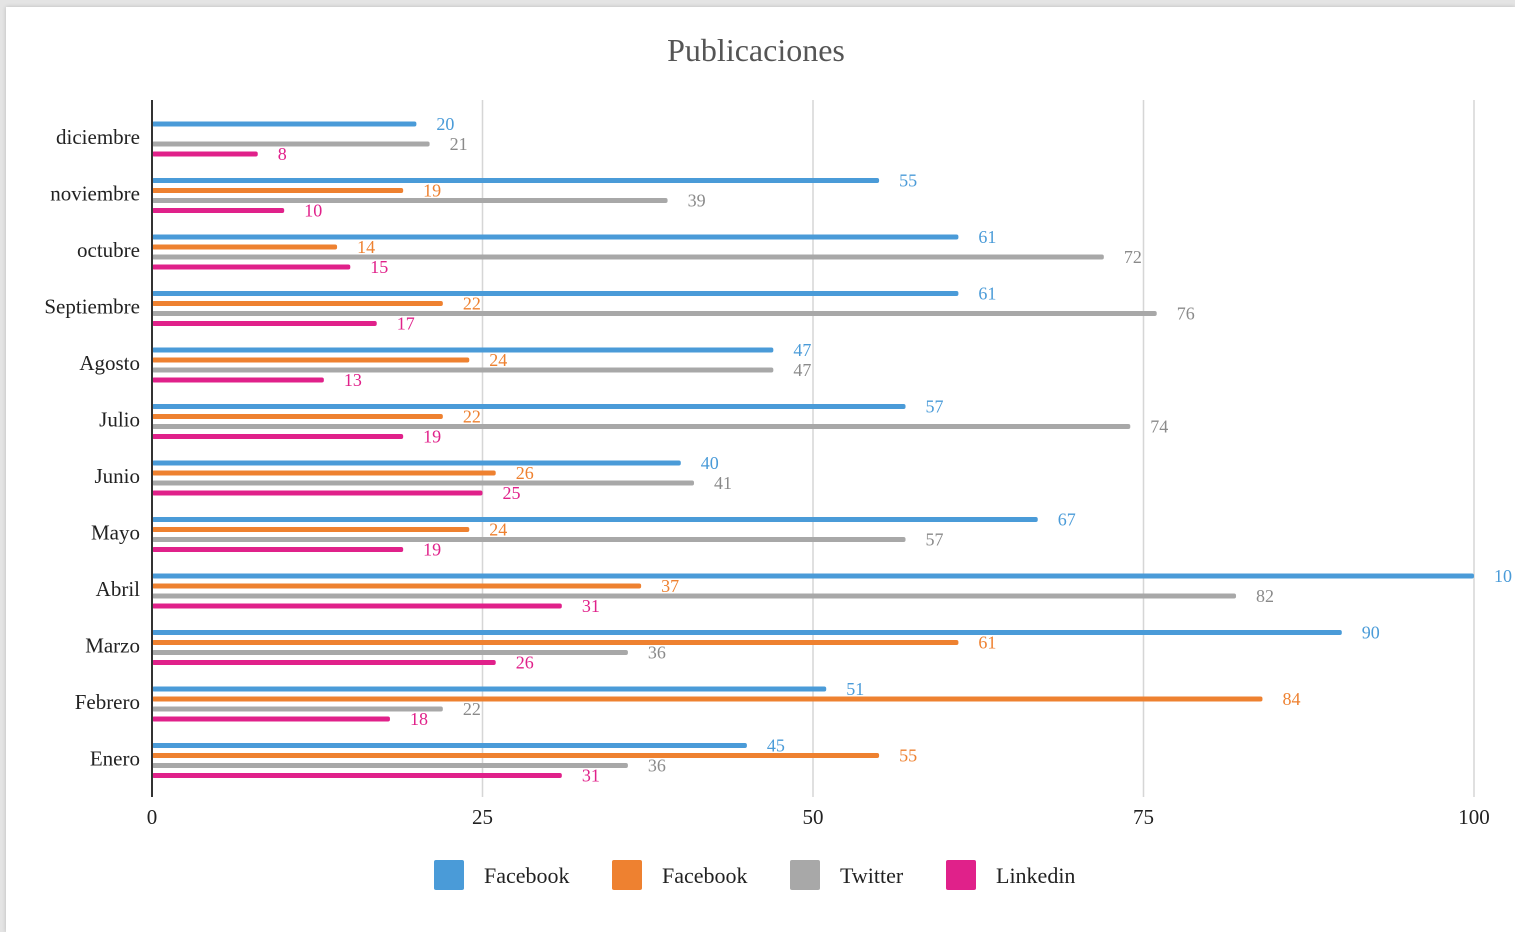 The width and height of the screenshot is (1515, 932). What do you see at coordinates (818, 817) in the screenshot?
I see `x-axis-ticks: 0 25 50 75 100` at bounding box center [818, 817].